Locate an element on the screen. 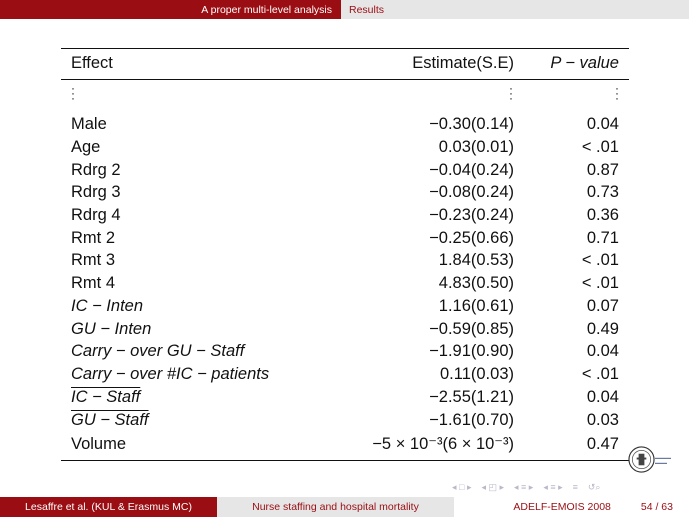 The image size is (689, 517). row-pvalue: 0.71 is located at coordinates (602, 238).